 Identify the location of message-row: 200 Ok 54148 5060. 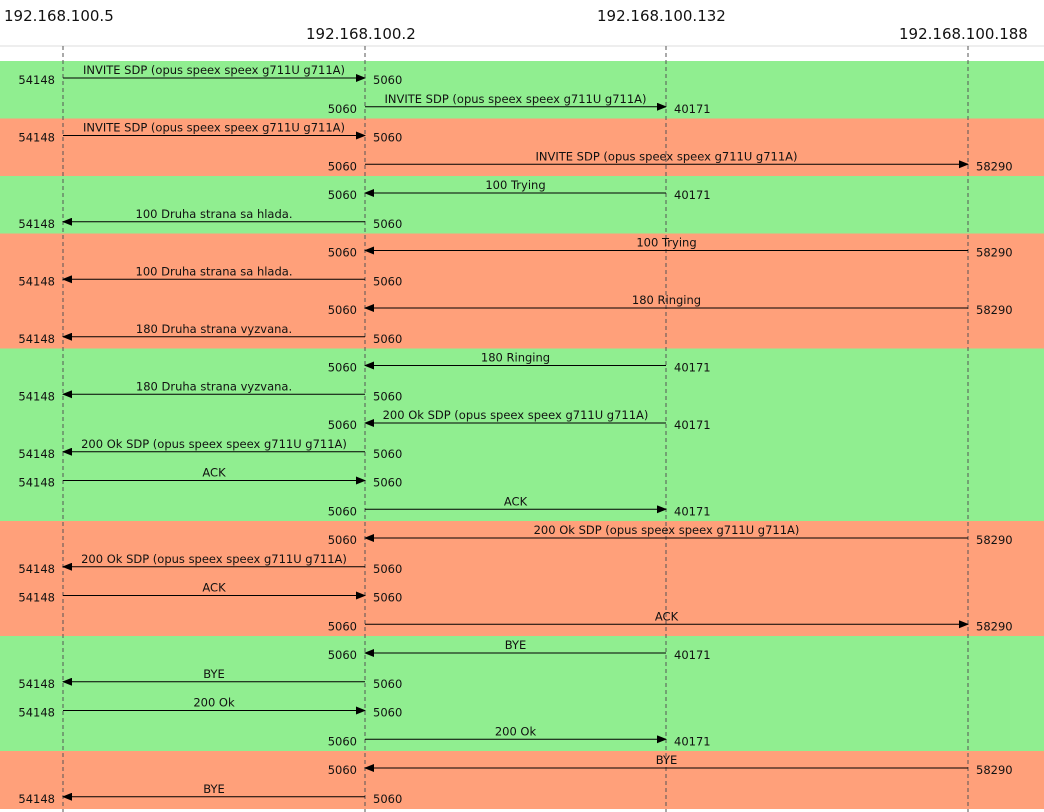
(210, 708).